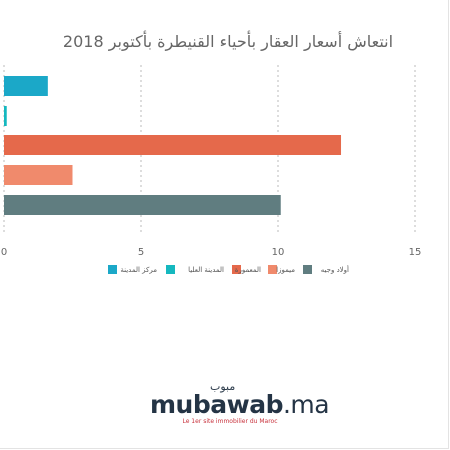  I want to click on logo-word: mubawab, so click(216, 404).